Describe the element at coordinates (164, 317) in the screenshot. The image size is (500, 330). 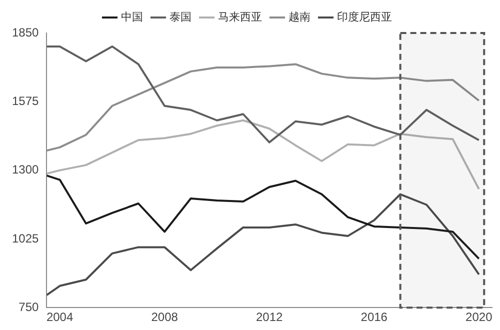
I see `x-tick-label: 2008` at that location.